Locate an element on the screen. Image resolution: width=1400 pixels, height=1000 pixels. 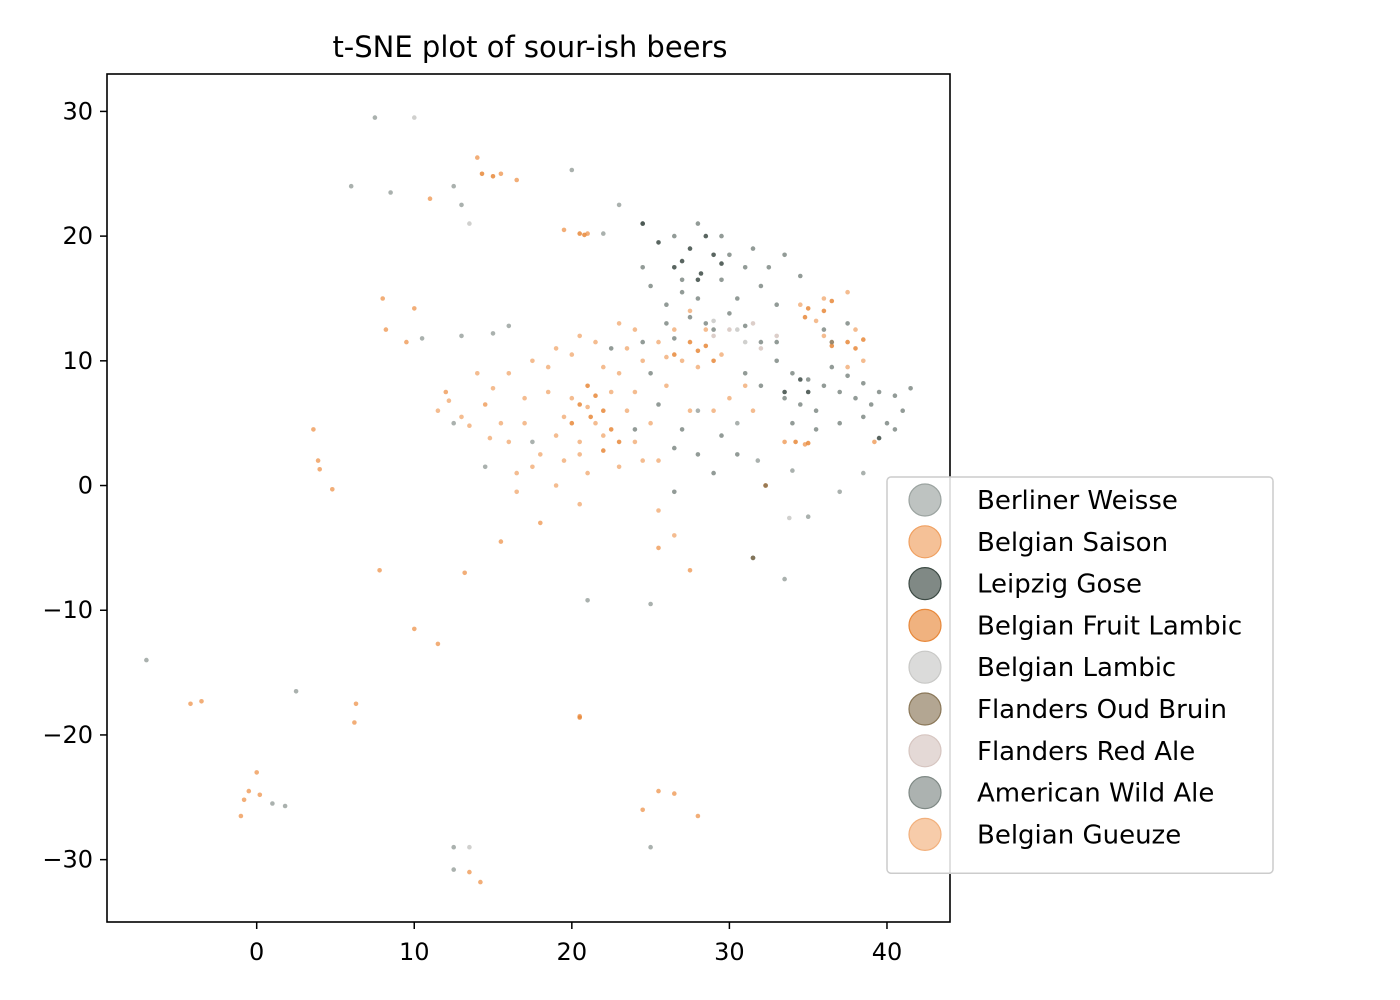
y-tick-label: 10 is located at coordinates (77, 361).